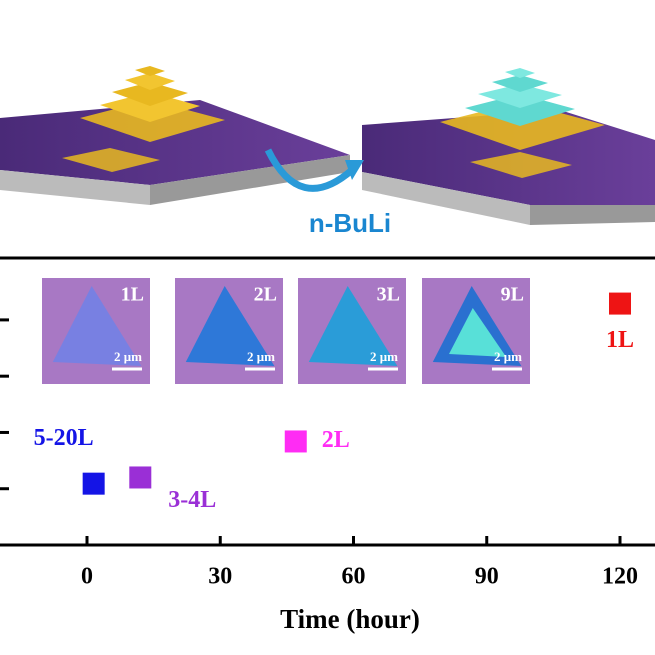  What do you see at coordinates (192, 500) in the screenshot?
I see `series-label: 3-4L` at bounding box center [192, 500].